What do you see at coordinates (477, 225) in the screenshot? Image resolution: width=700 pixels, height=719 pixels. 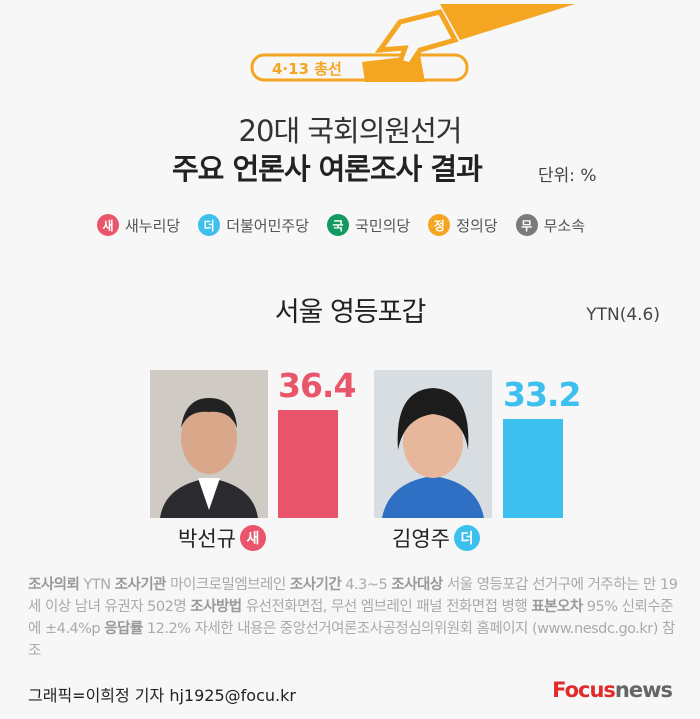 I see `legend-label: 정의당` at bounding box center [477, 225].